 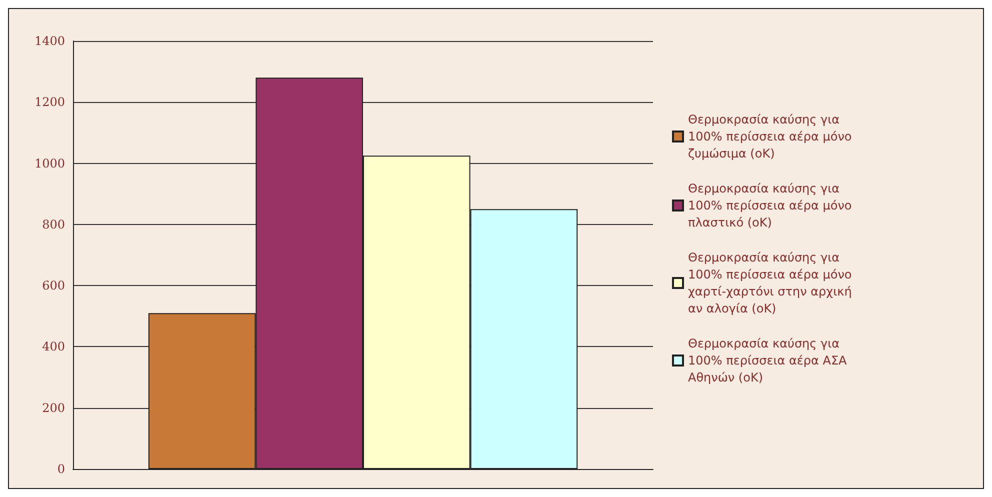 I want to click on y-tick-label: 1400, so click(x=49, y=41).